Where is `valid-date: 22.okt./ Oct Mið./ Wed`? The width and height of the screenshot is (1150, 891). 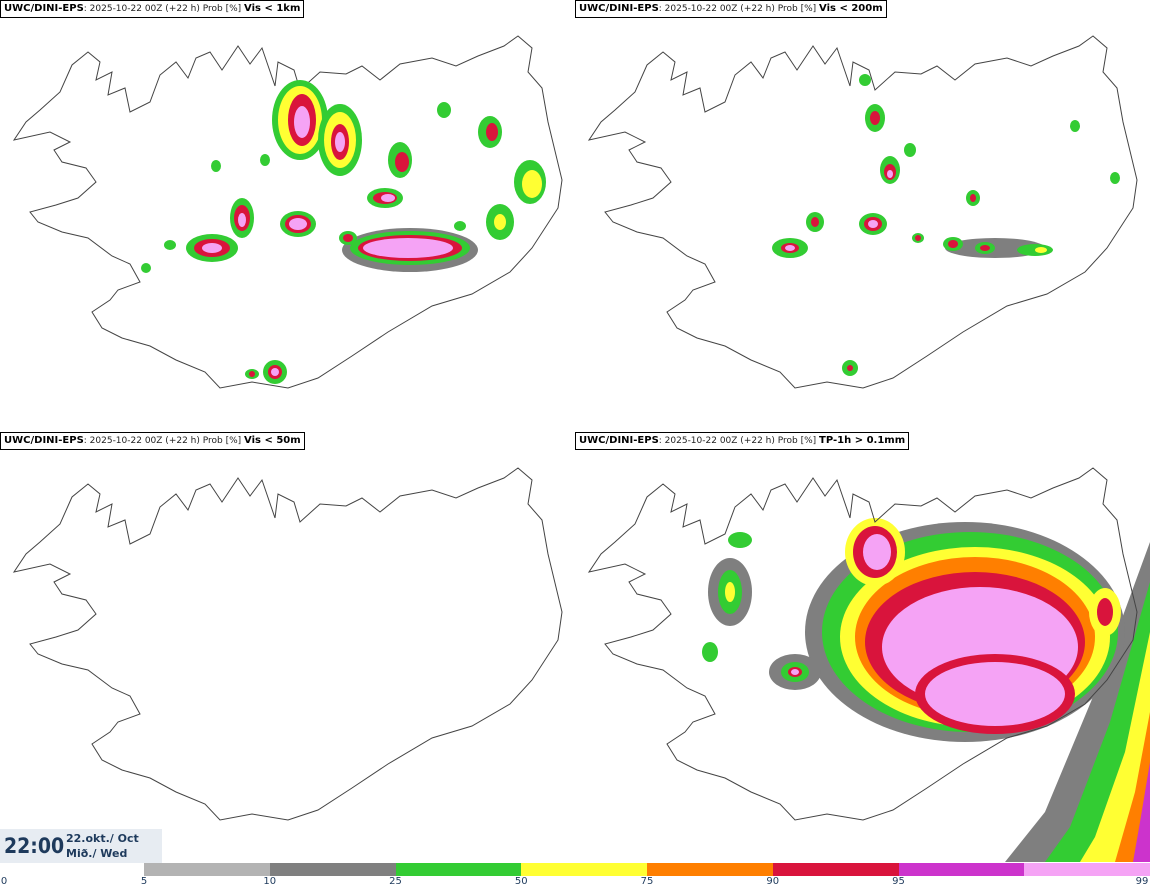
valid-date: 22.okt./ Oct Mið./ Wed is located at coordinates (102, 846).